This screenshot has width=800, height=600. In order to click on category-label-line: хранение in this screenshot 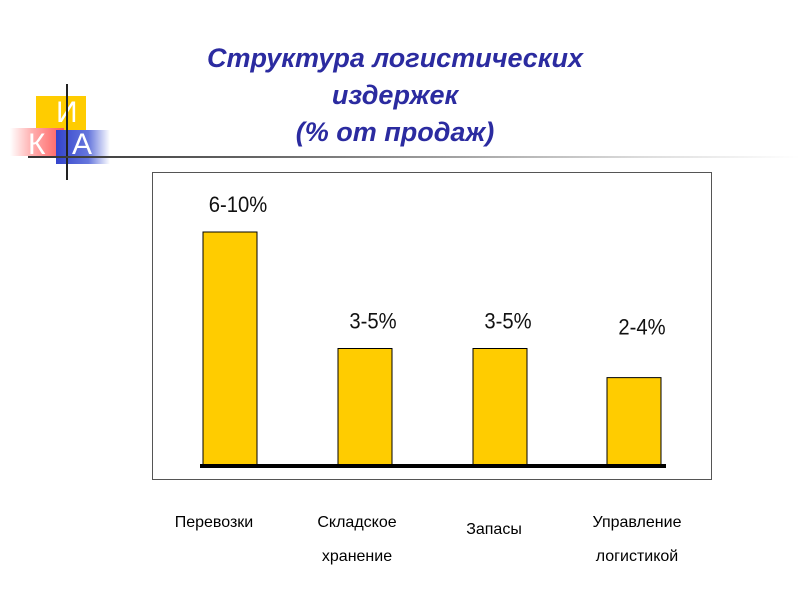, I will do `click(357, 556)`.